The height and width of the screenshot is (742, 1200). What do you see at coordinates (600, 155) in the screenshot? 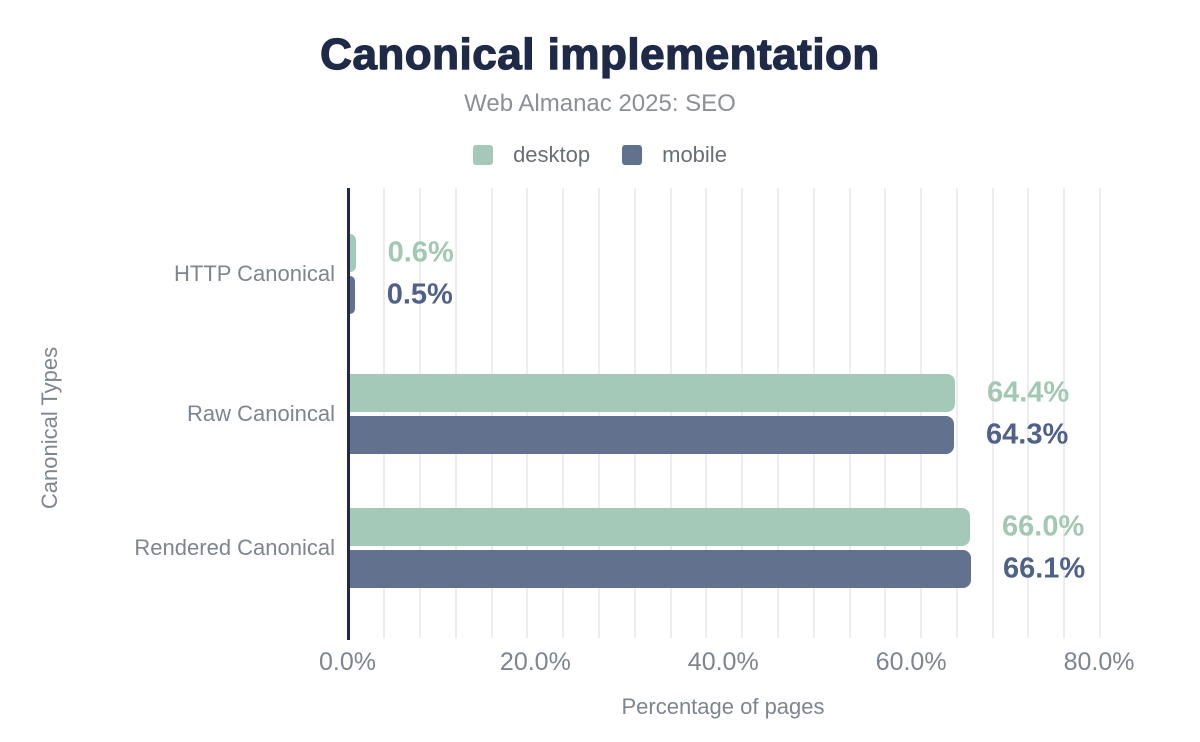
I see `legend: desktop mobile` at bounding box center [600, 155].